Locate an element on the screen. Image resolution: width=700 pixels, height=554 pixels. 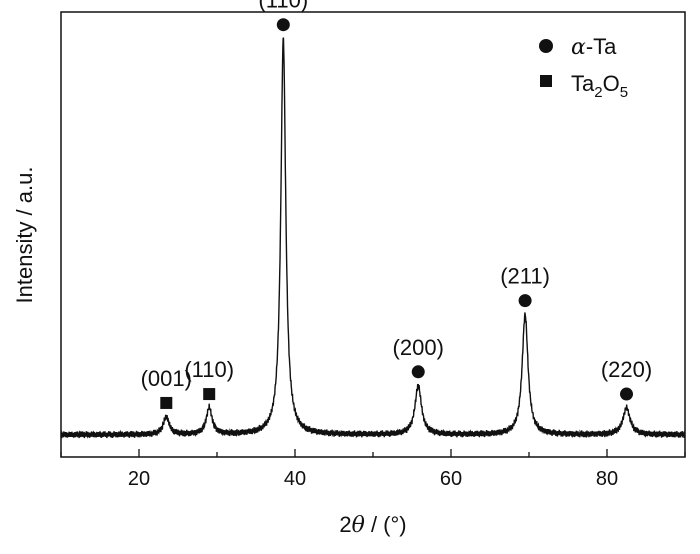
peak-label: (211) is located at coordinates (525, 276).